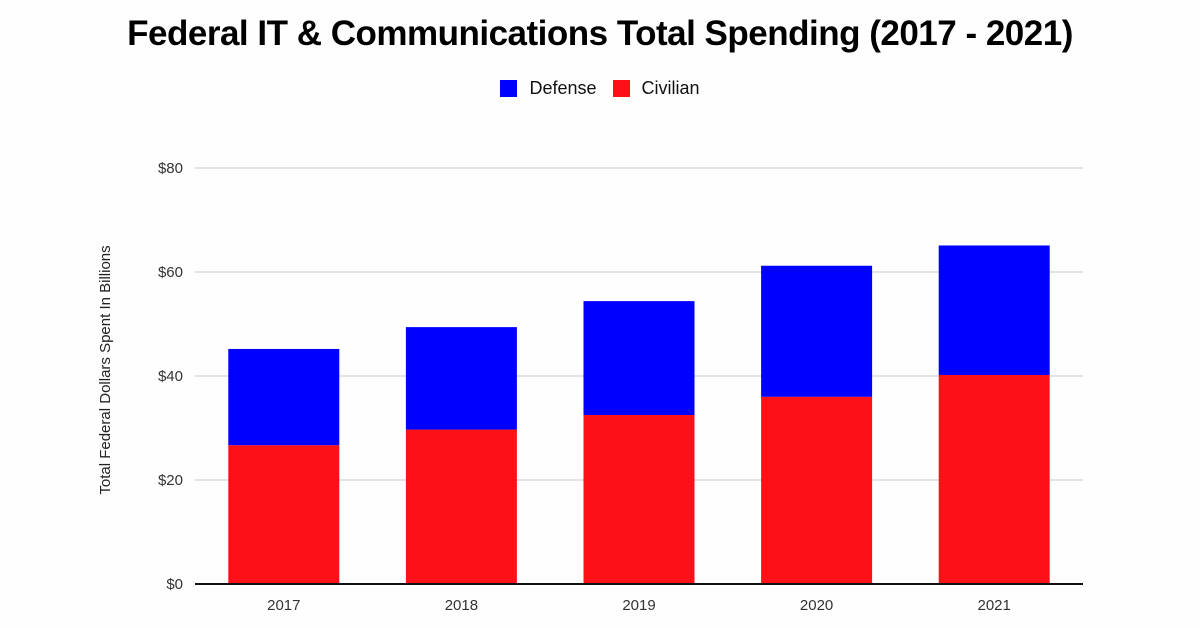 The height and width of the screenshot is (628, 1200). Describe the element at coordinates (817, 490) in the screenshot. I see `bar-civilian-2020` at that location.